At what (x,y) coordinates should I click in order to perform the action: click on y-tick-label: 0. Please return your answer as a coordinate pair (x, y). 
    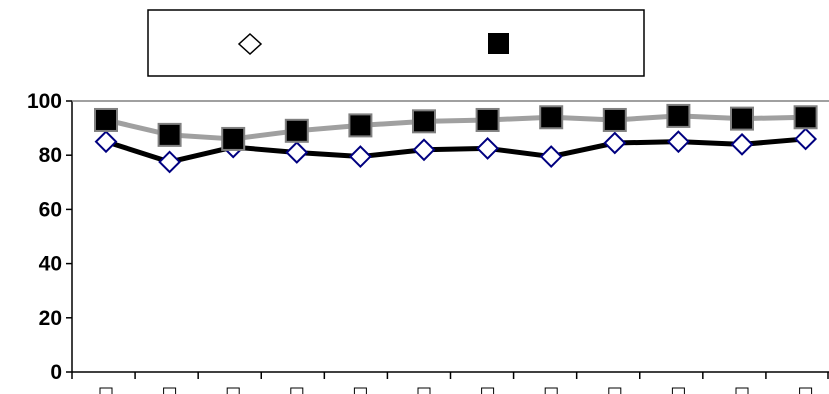
    Looking at the image, I should click on (56, 372).